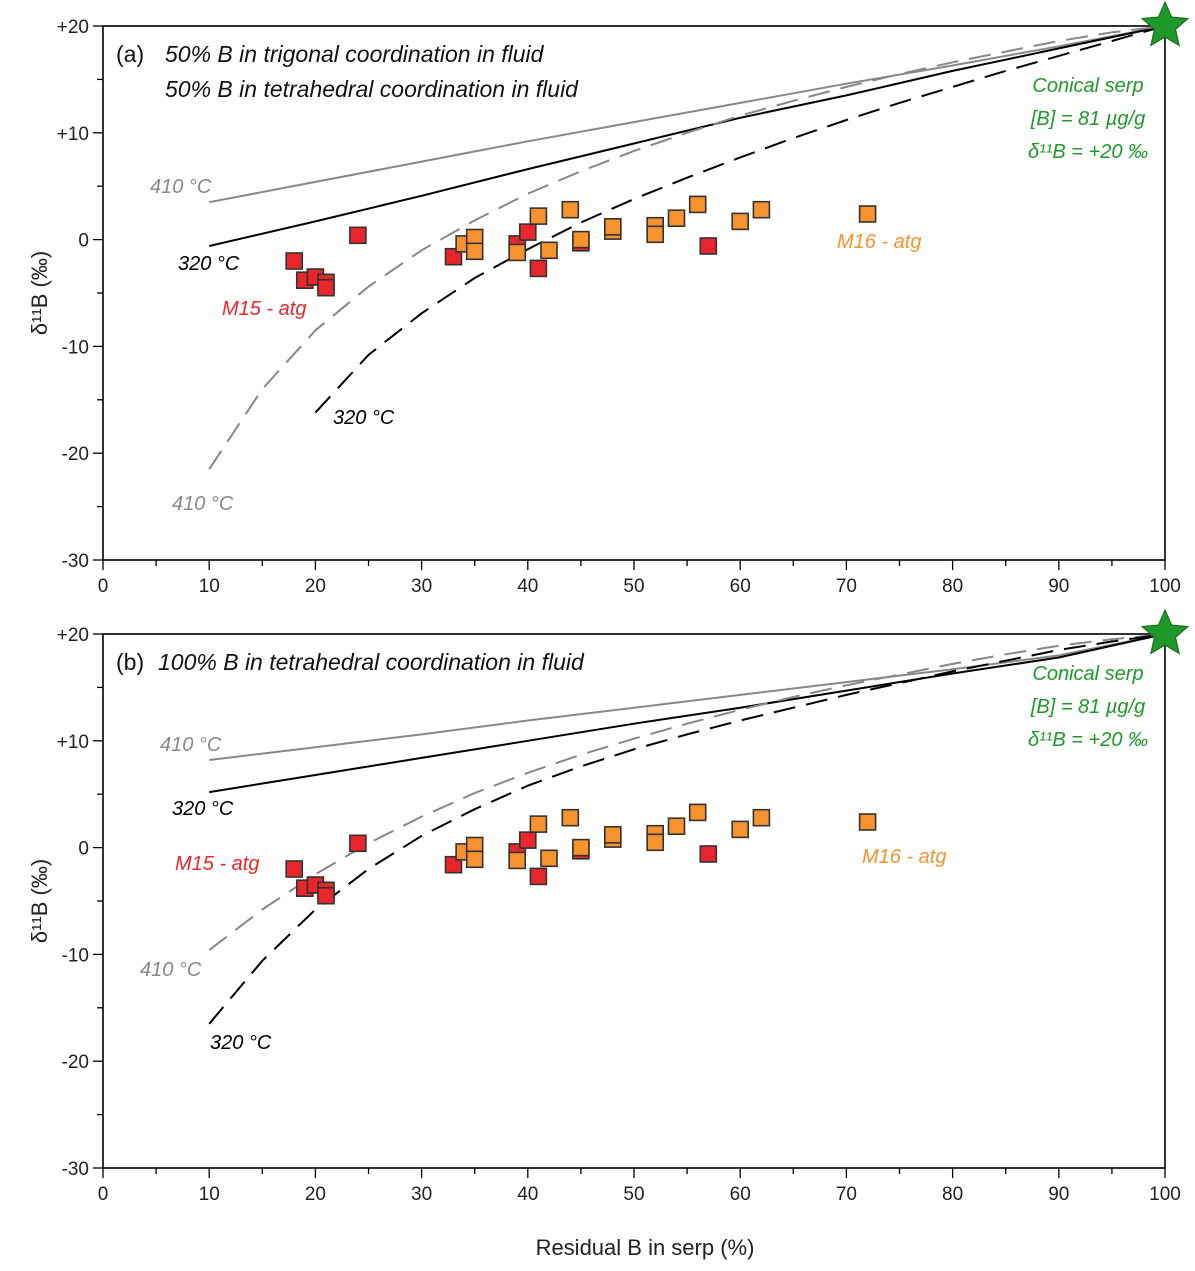  Describe the element at coordinates (645, 1247) in the screenshot. I see `x-axis-title: Residual B in serp (%)` at that location.